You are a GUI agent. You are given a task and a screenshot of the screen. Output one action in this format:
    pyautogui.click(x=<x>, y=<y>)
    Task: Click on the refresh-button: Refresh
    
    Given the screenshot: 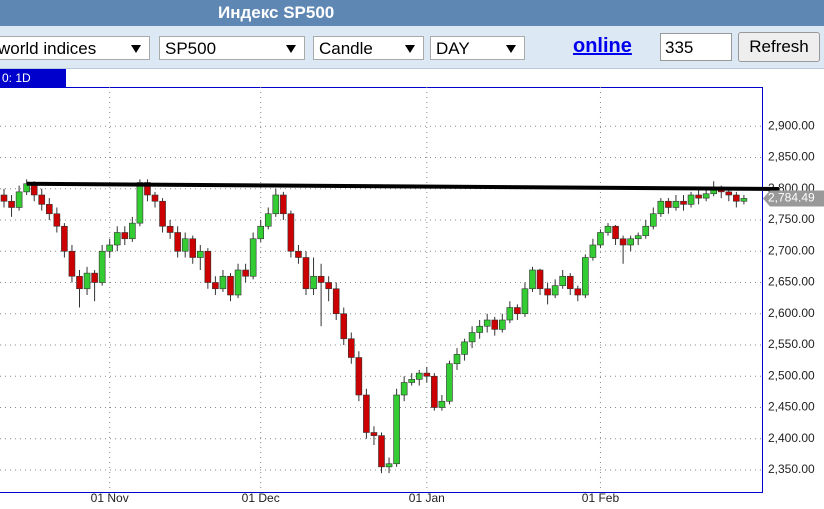 What is the action you would take?
    pyautogui.click(x=779, y=47)
    